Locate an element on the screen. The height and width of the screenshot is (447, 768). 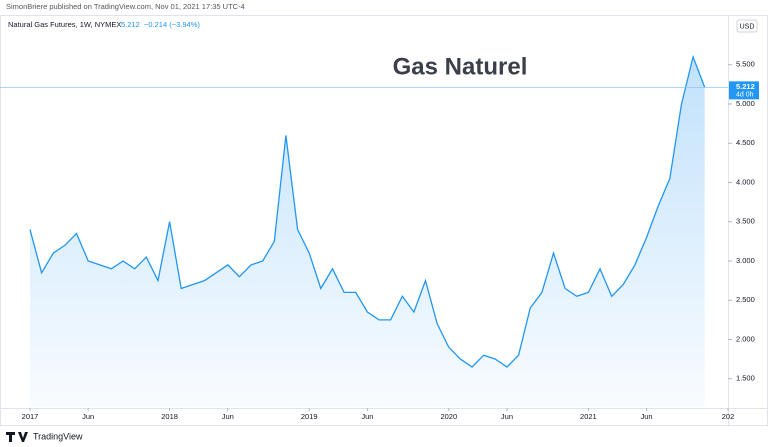
currency: USD is located at coordinates (747, 26).